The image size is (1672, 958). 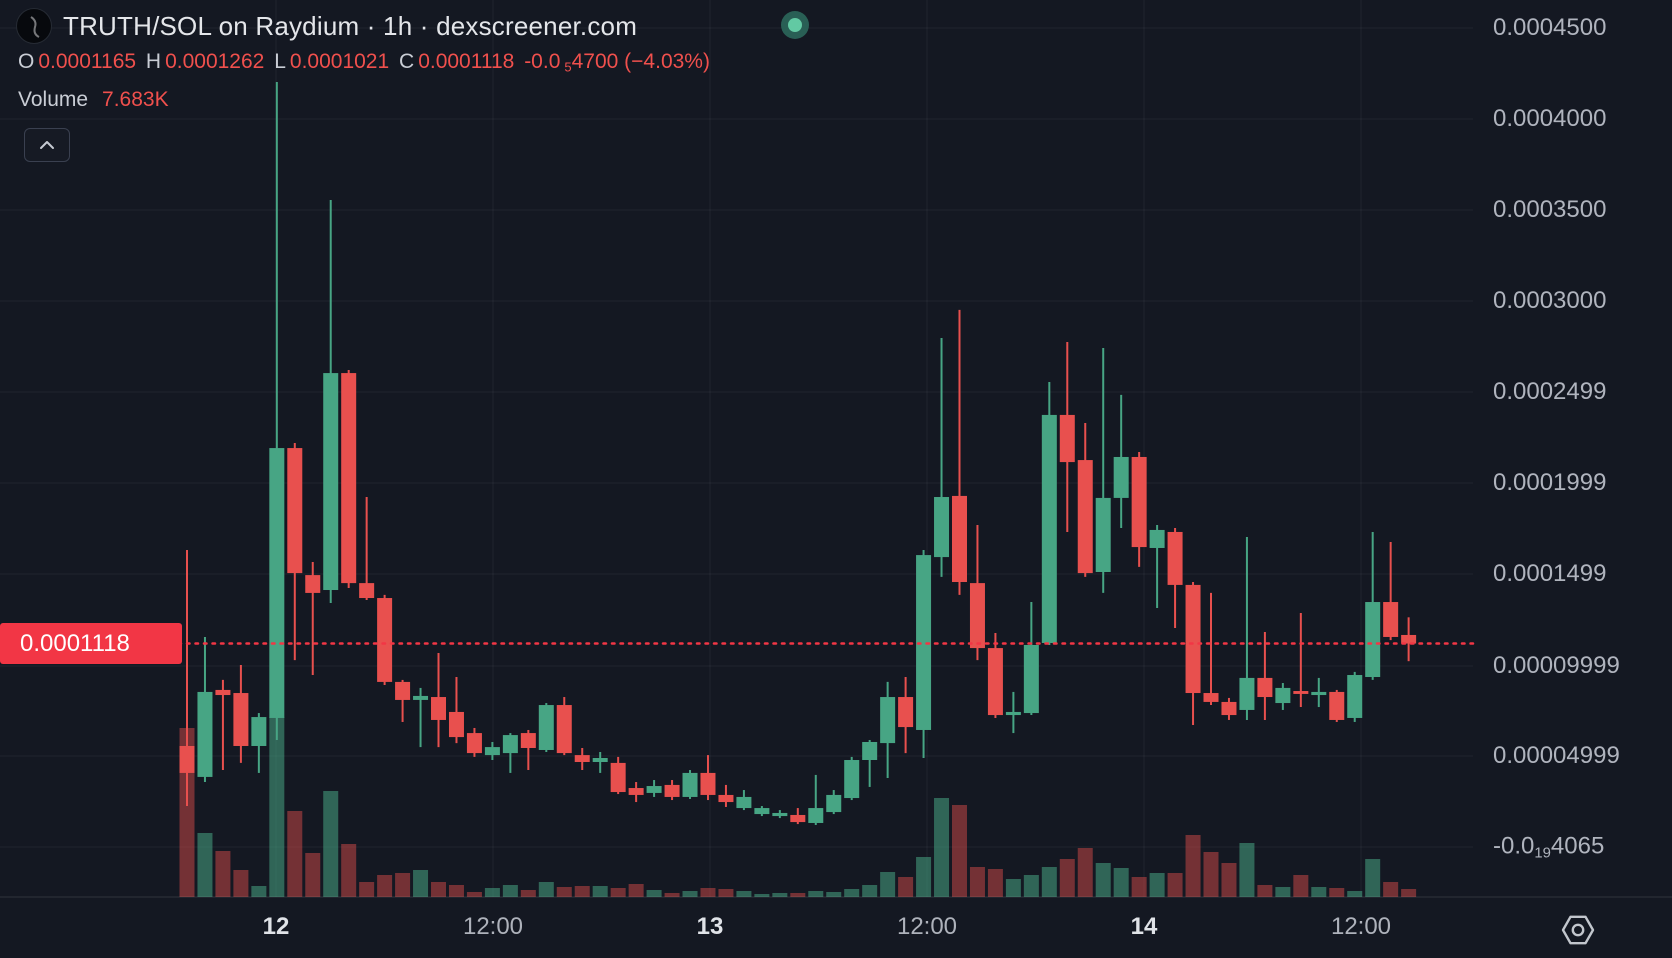 I want to click on volume-bars, so click(x=798, y=807).